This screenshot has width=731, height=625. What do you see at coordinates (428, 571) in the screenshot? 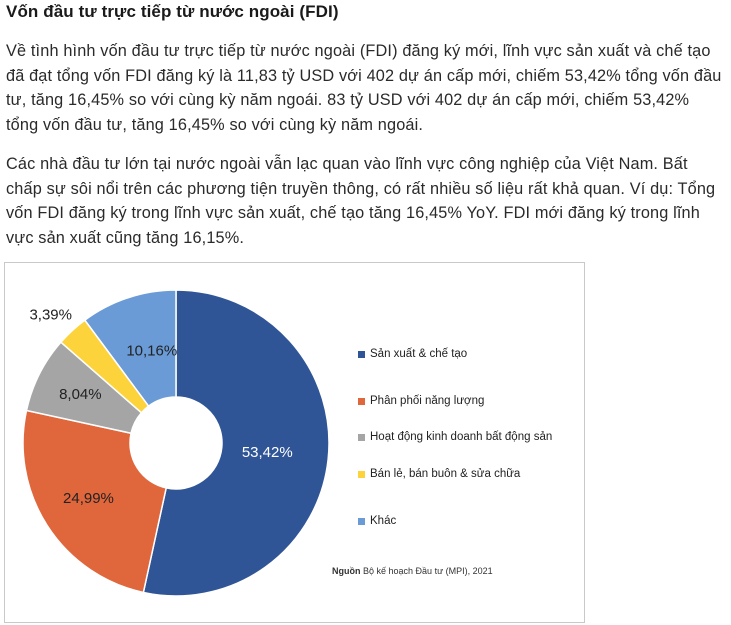
I see `source-text: Bộ kế hoạch Đầu tư (MPI), 2021` at bounding box center [428, 571].